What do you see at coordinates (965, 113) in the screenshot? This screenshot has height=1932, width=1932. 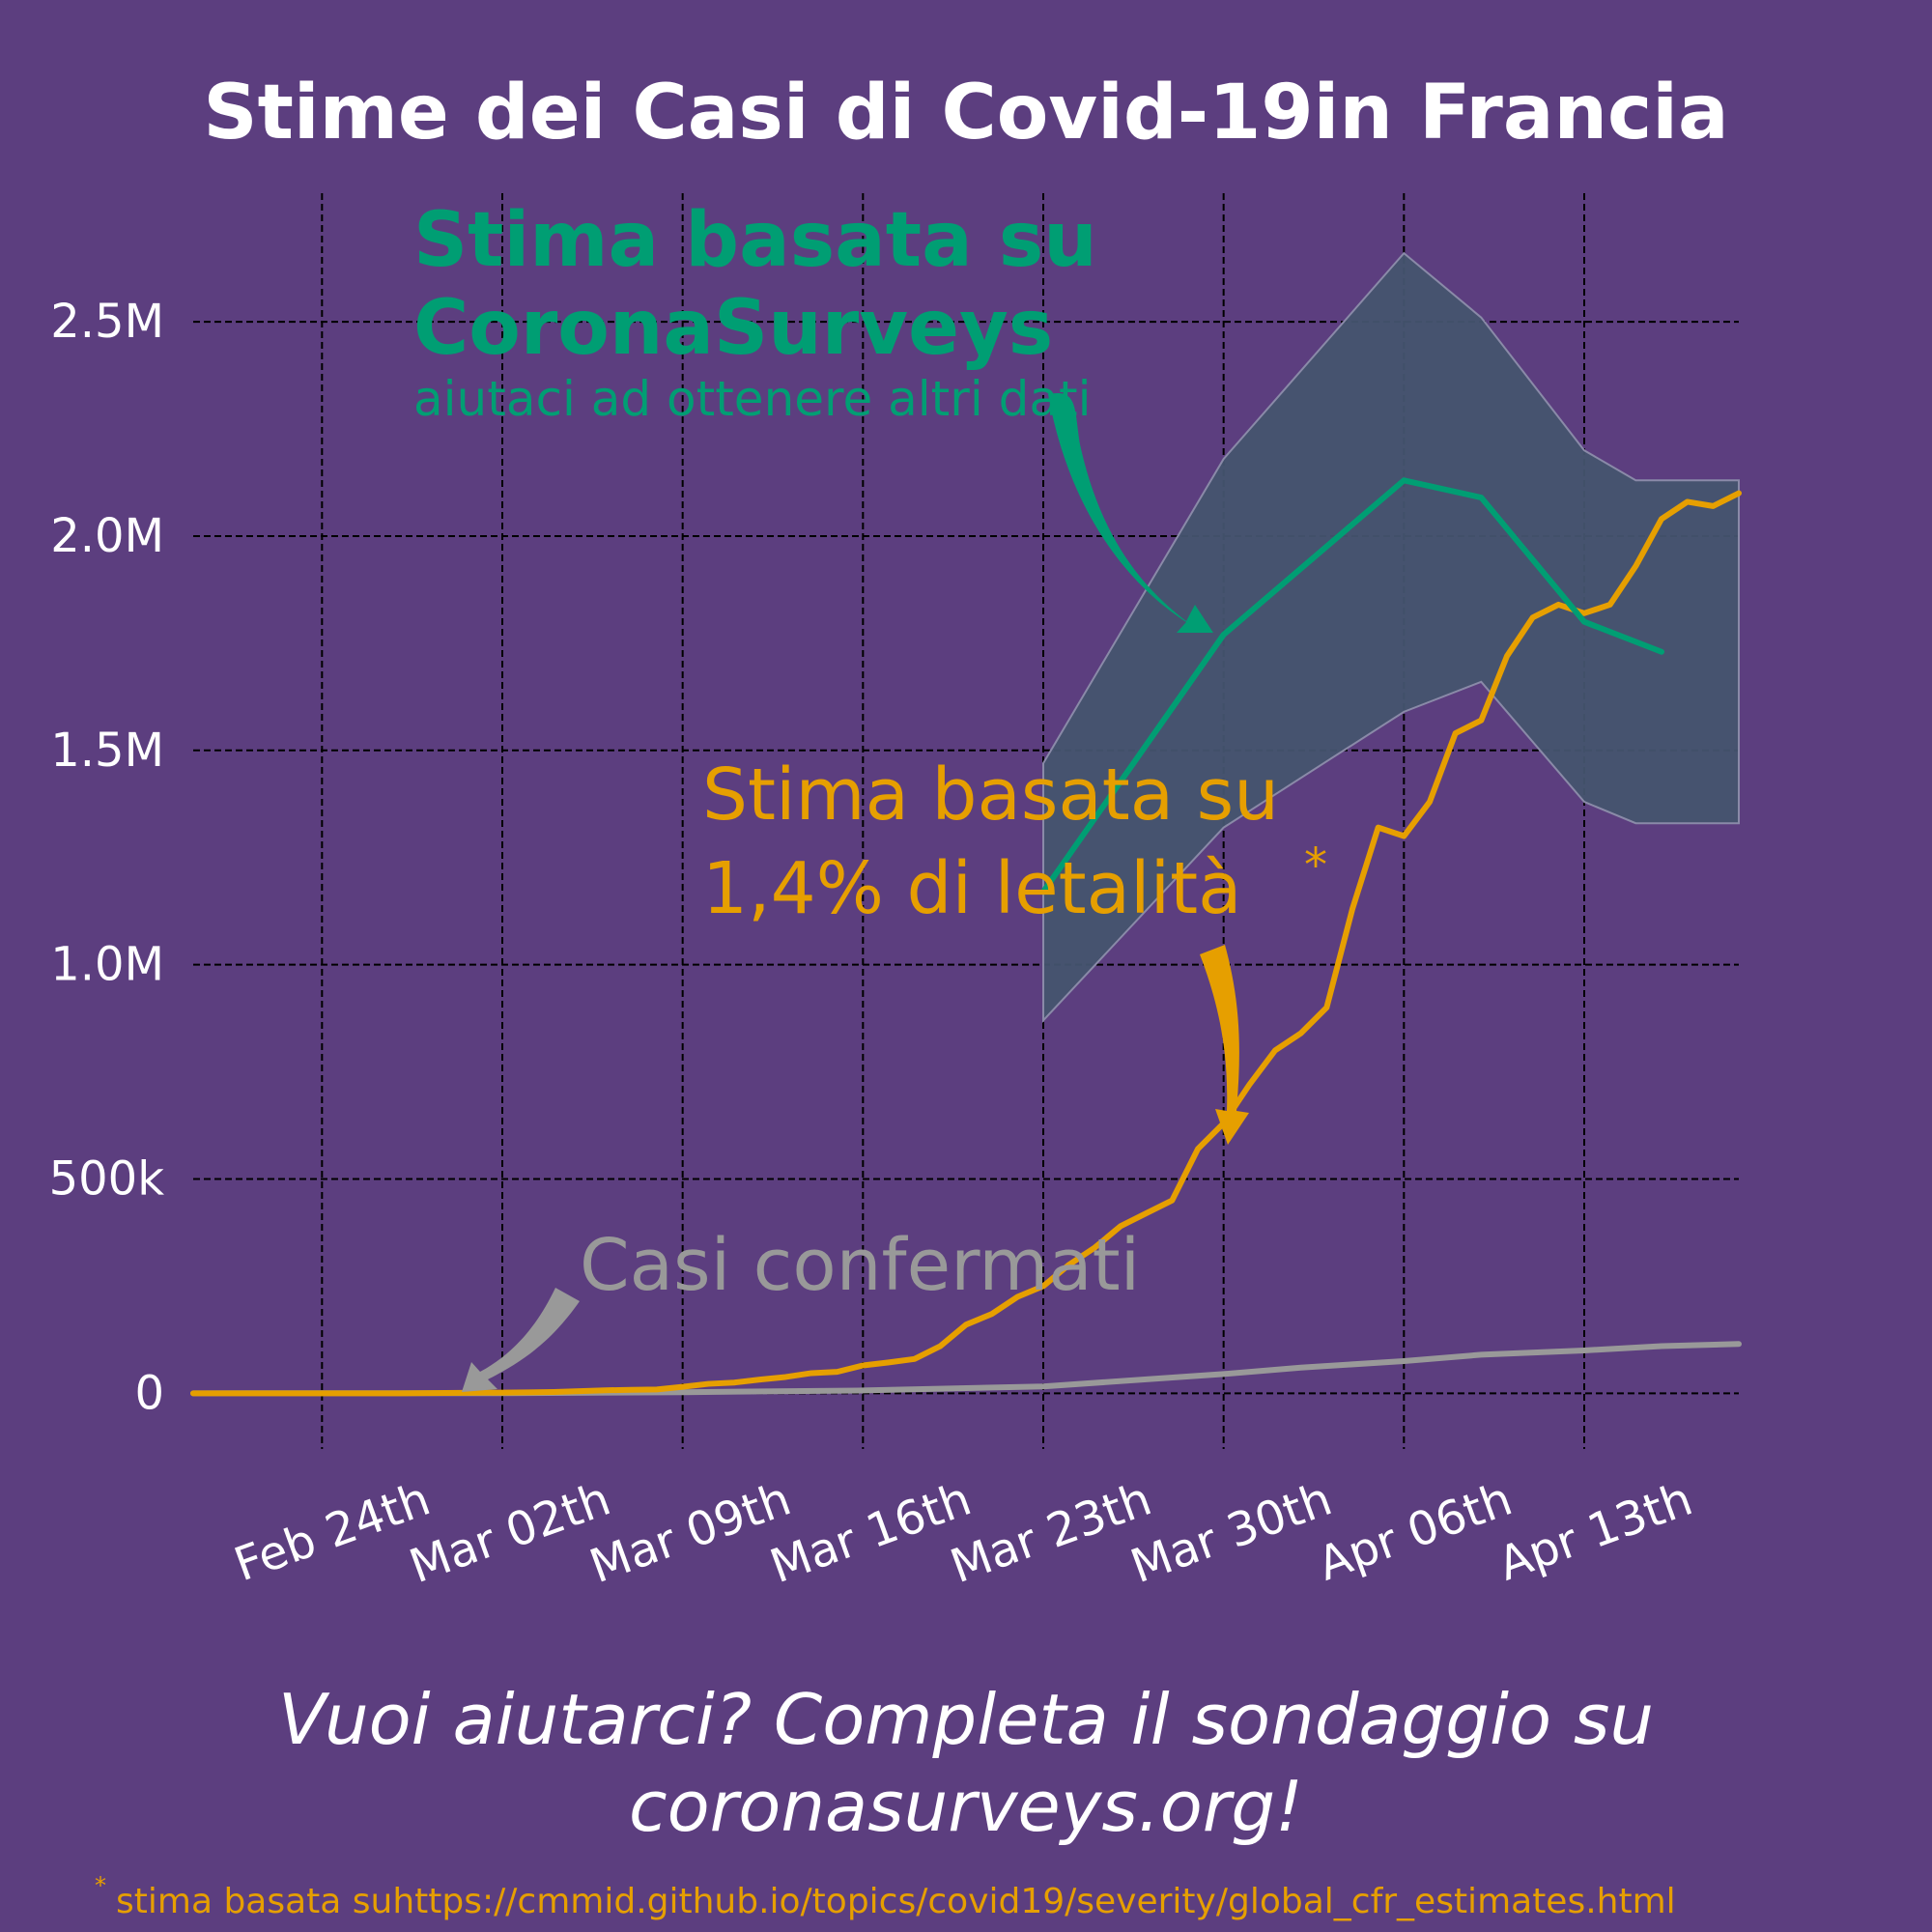 I see `chart-title: Stime dei Casi di Covid-19in Francia` at bounding box center [965, 113].